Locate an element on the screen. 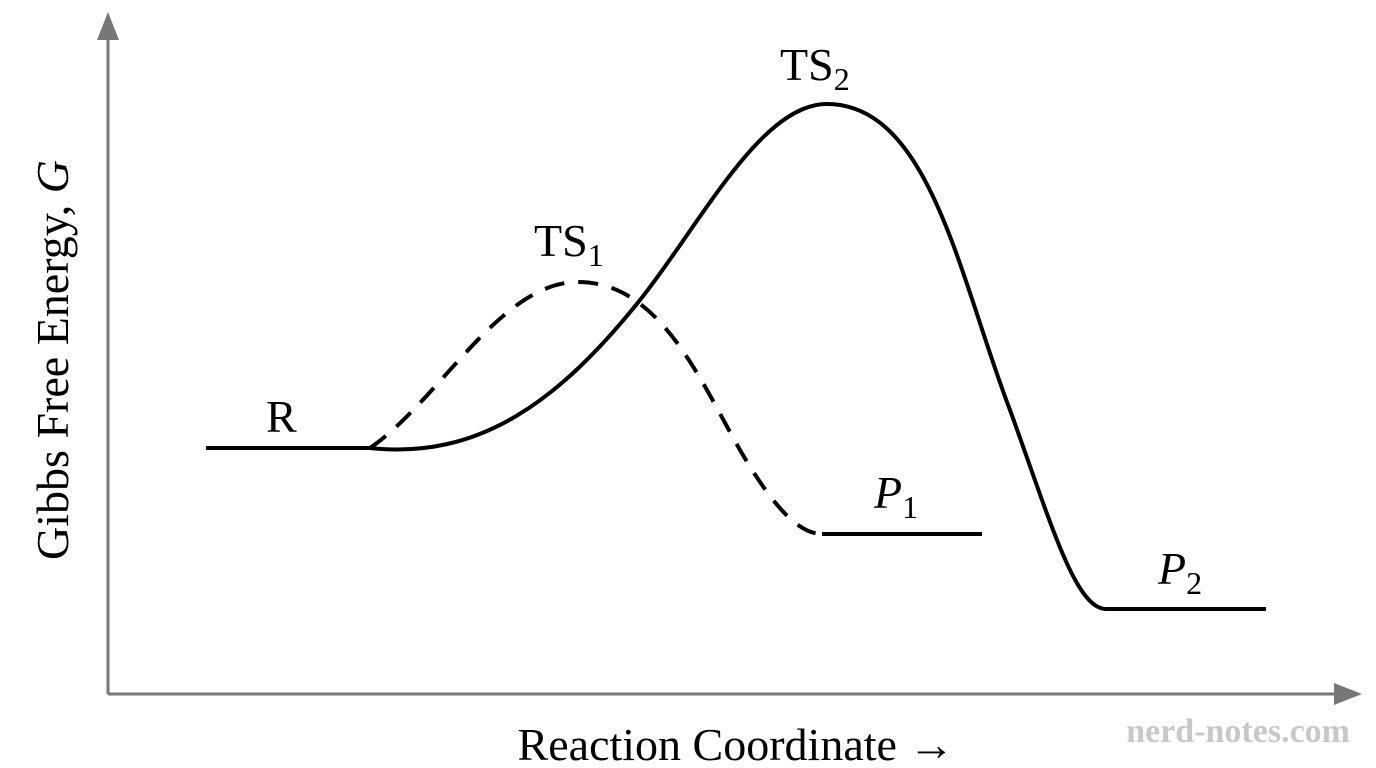 This screenshot has height=768, width=1376. y-axis-title: Gibbs Free Energy, G is located at coordinates (52, 360).